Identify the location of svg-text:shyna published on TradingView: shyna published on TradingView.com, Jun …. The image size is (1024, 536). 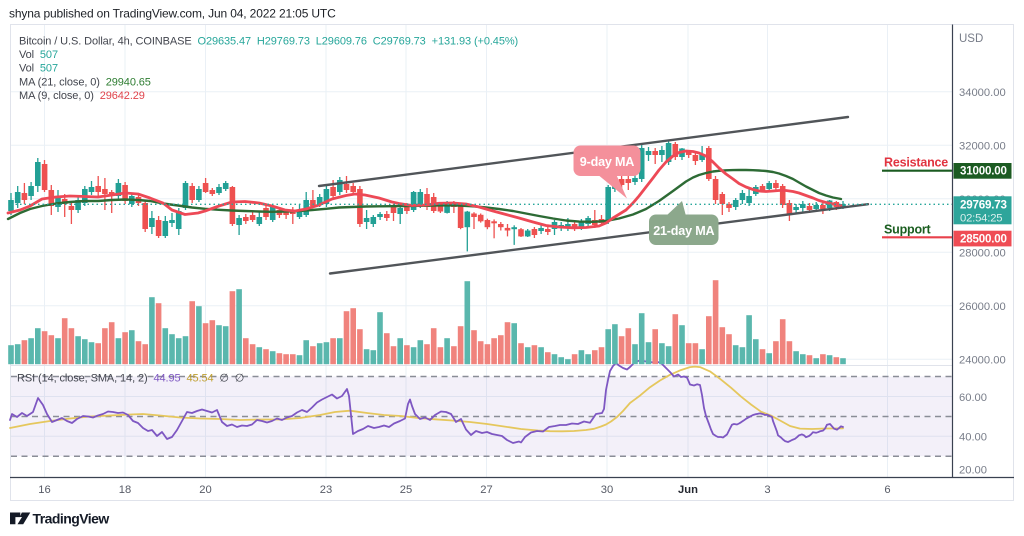
(172, 14).